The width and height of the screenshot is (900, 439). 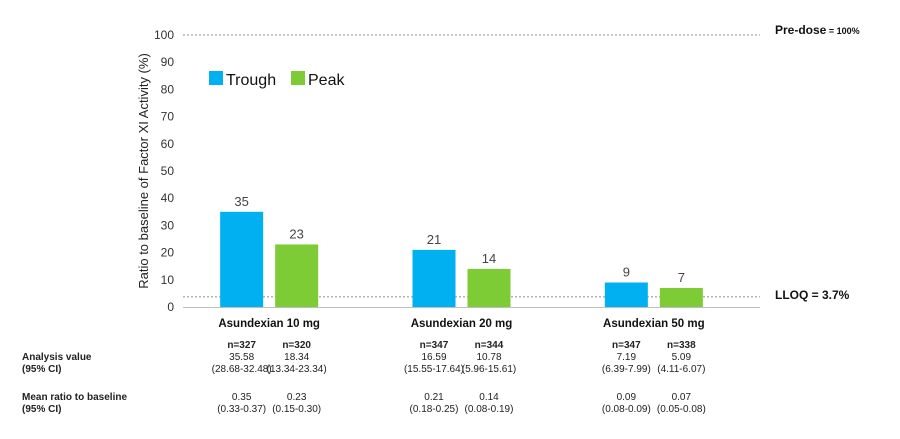 I want to click on legend-label-trough: Trough, so click(x=251, y=80).